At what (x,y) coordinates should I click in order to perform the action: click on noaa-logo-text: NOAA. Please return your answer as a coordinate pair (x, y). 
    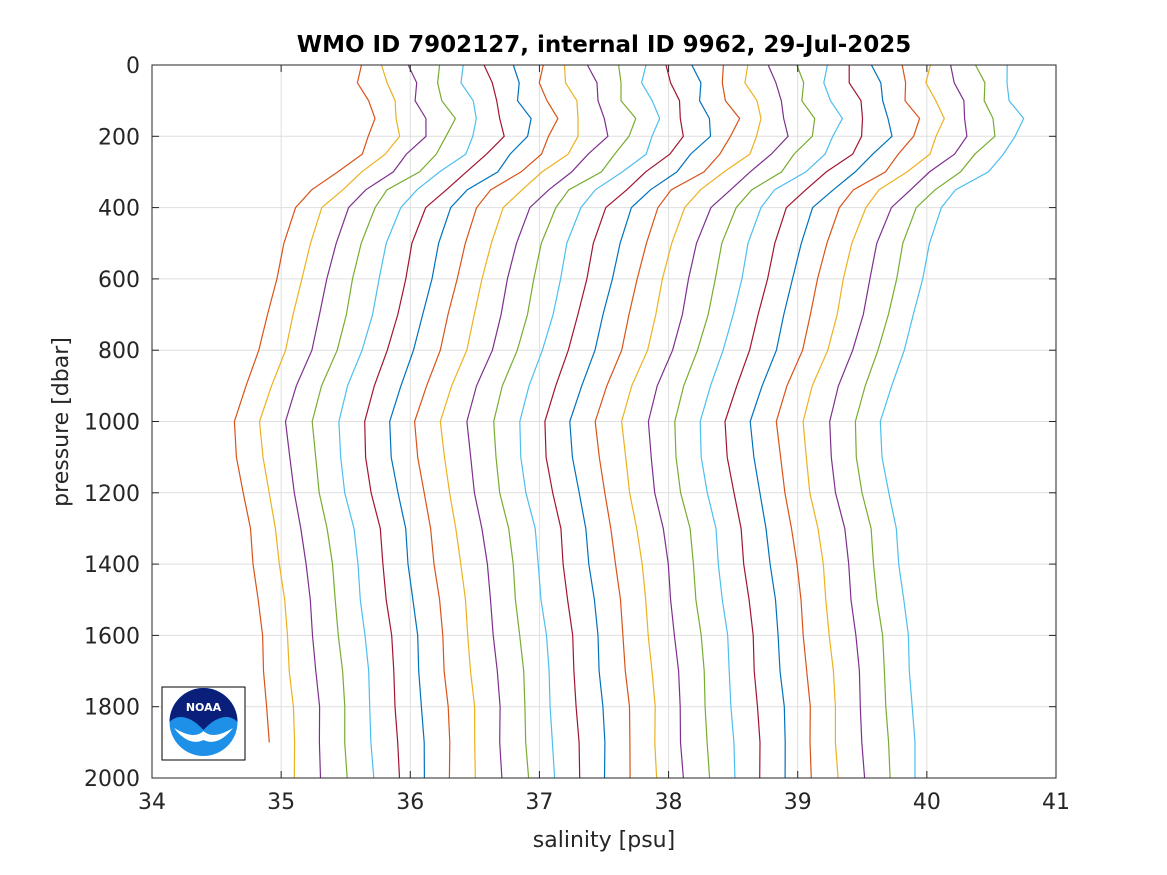
    Looking at the image, I should click on (204, 707).